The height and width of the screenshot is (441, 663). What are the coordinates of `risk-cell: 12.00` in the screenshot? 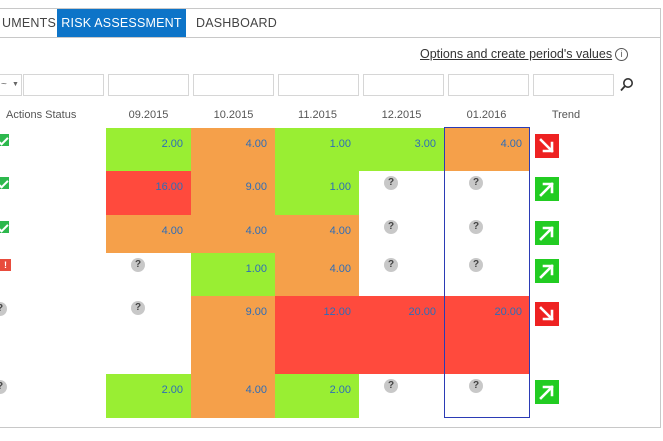 It's located at (317, 335).